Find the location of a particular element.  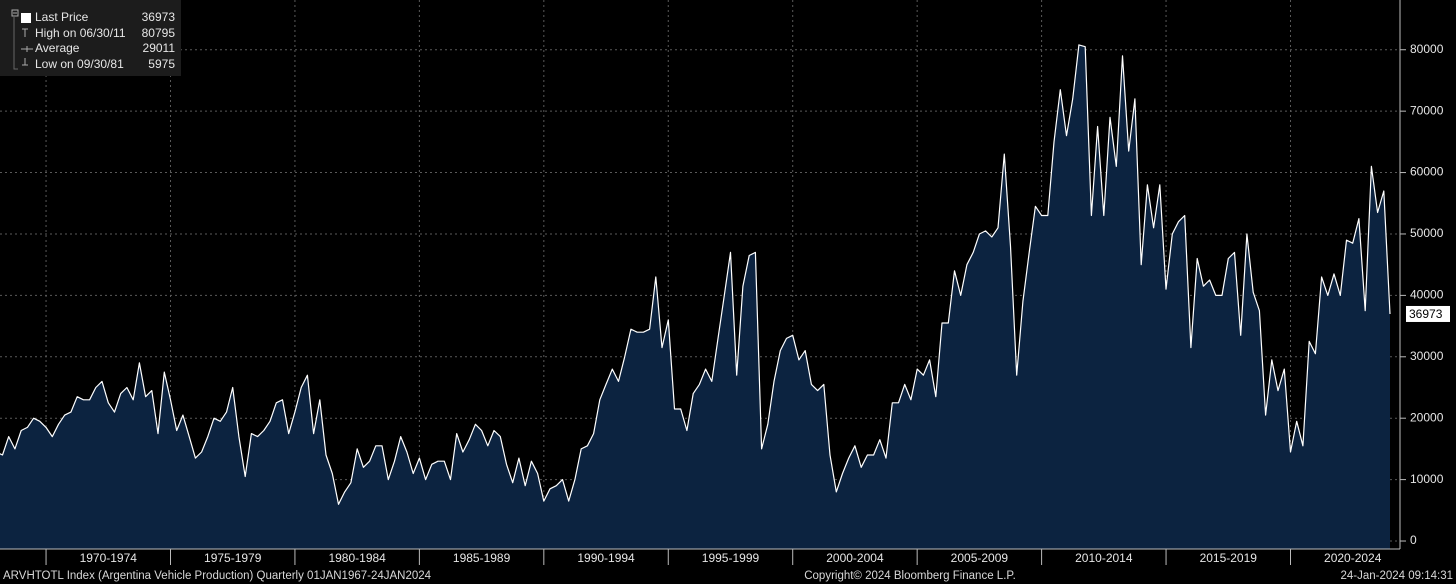

footer-copyright: Copyright© 2024 Bloomberg Finance L.P. is located at coordinates (910, 576).